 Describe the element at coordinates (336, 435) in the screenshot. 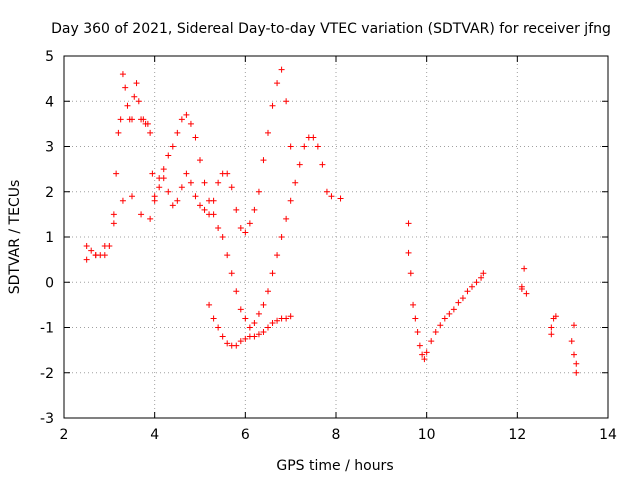

I see `x-tick-label: 8` at that location.